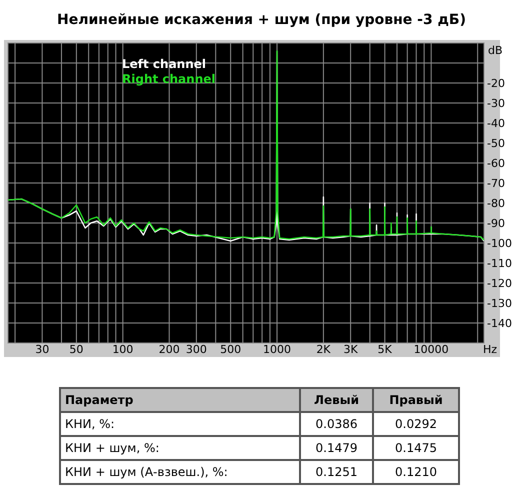  I want to click on category-label: КНИ + шум (А-взвеш.), %:, so click(146, 472).